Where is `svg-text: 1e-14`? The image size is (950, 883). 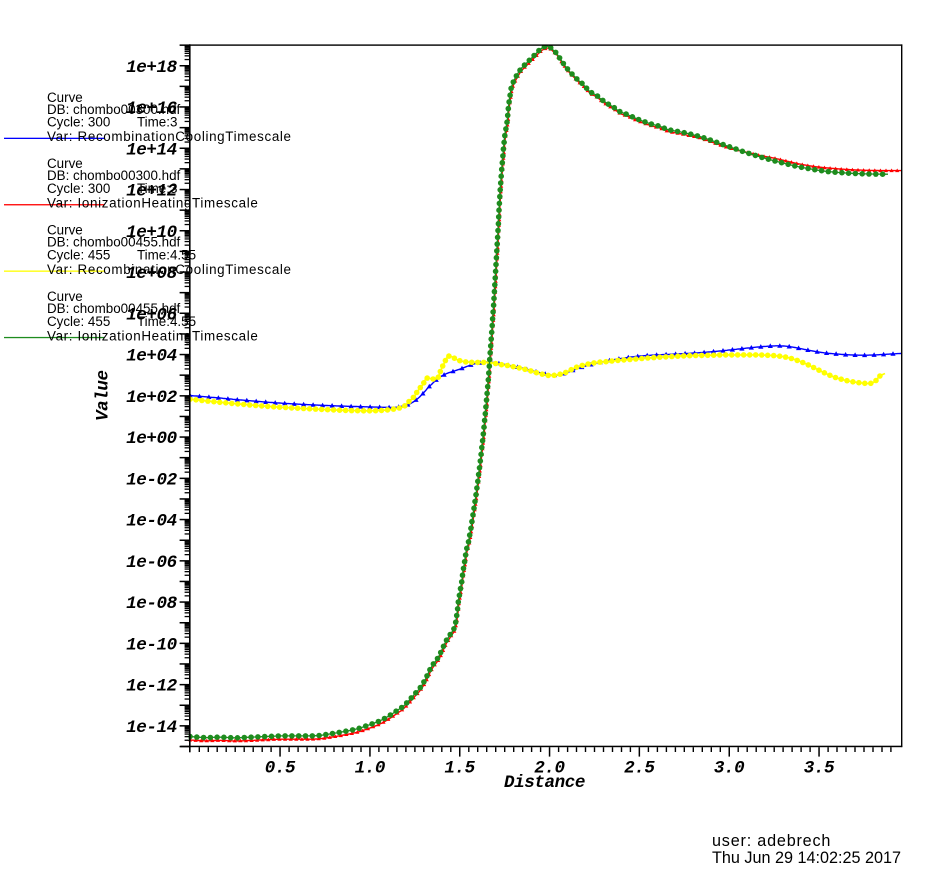
svg-text: 1e-14 is located at coordinates (151, 728).